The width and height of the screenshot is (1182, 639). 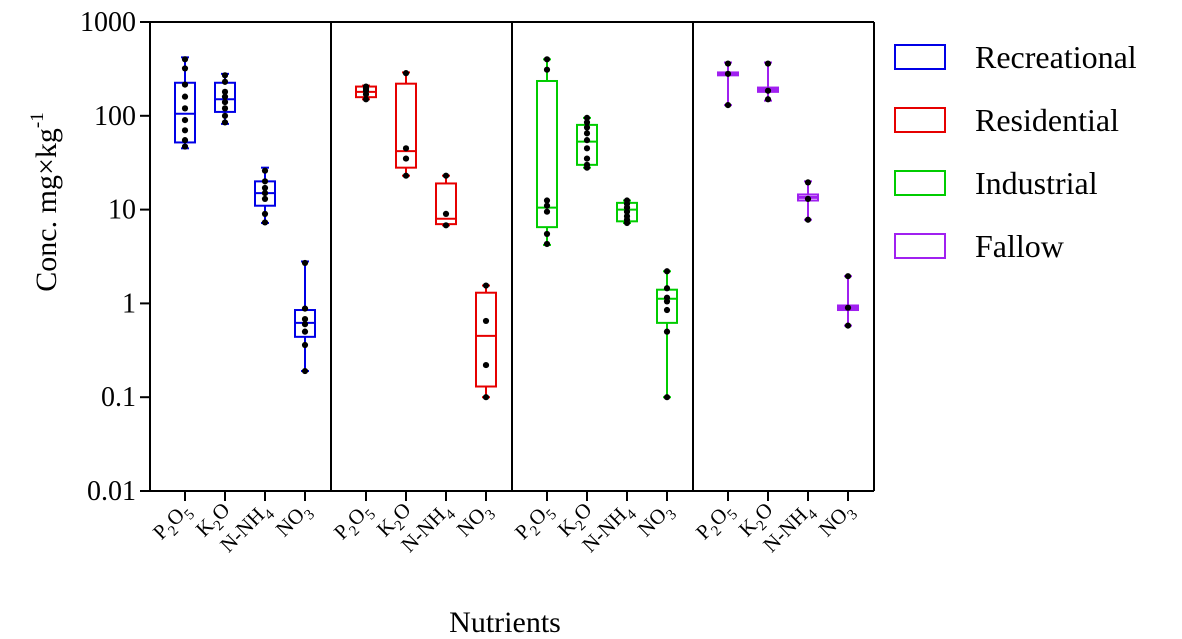 I want to click on y-tick-label: 100, so click(x=115, y=116).